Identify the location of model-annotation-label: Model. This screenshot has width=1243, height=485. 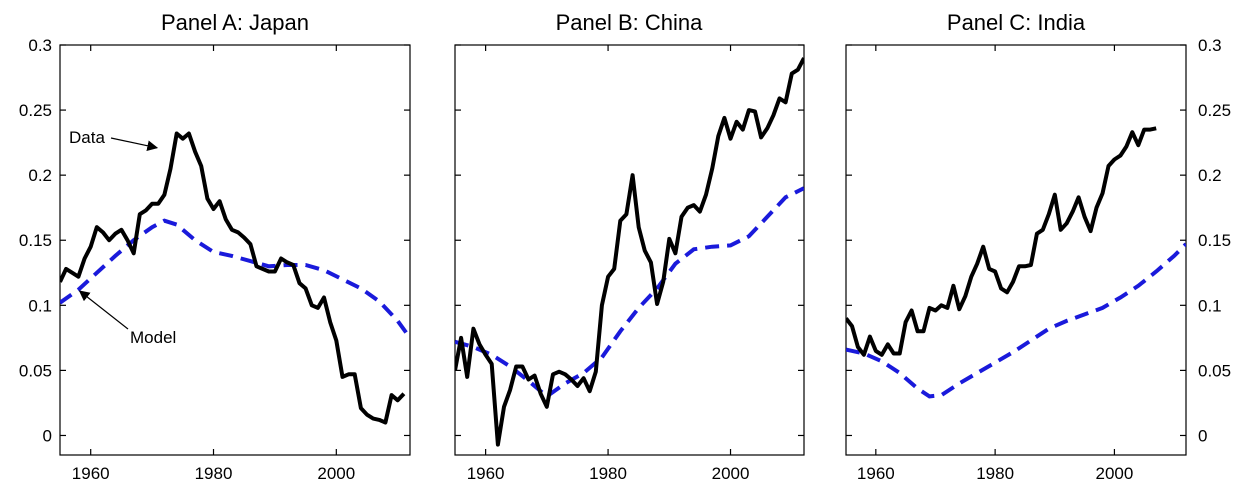
(153, 337).